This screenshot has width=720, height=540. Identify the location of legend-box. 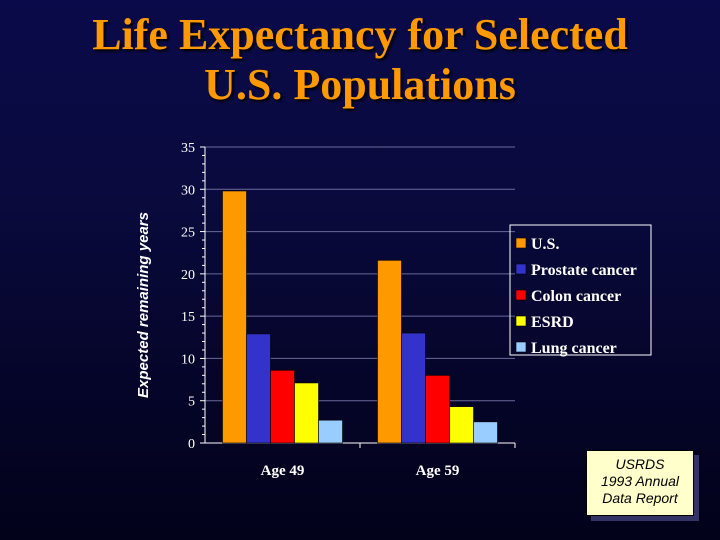
(580, 290).